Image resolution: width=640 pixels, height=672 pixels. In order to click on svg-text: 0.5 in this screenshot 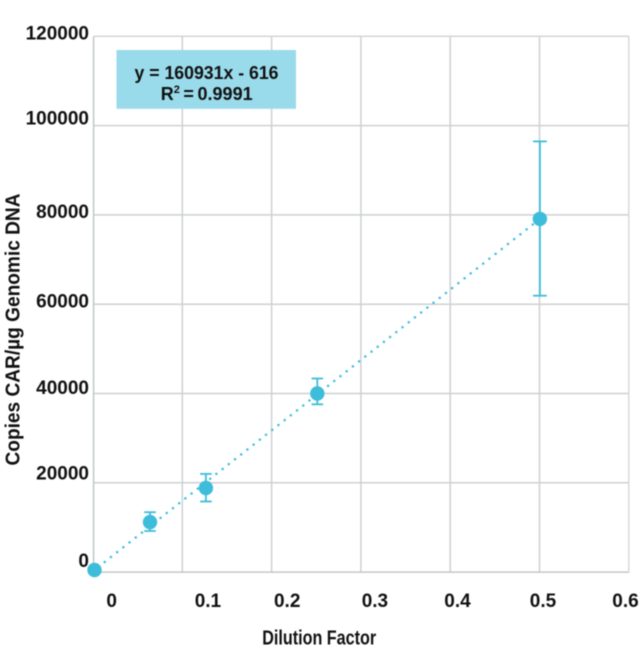, I will do `click(543, 601)`.